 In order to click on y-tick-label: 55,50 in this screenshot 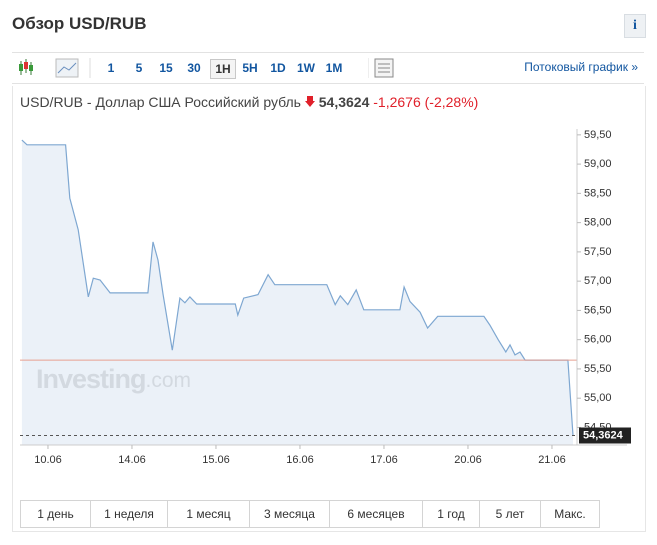, I will do `click(598, 369)`.